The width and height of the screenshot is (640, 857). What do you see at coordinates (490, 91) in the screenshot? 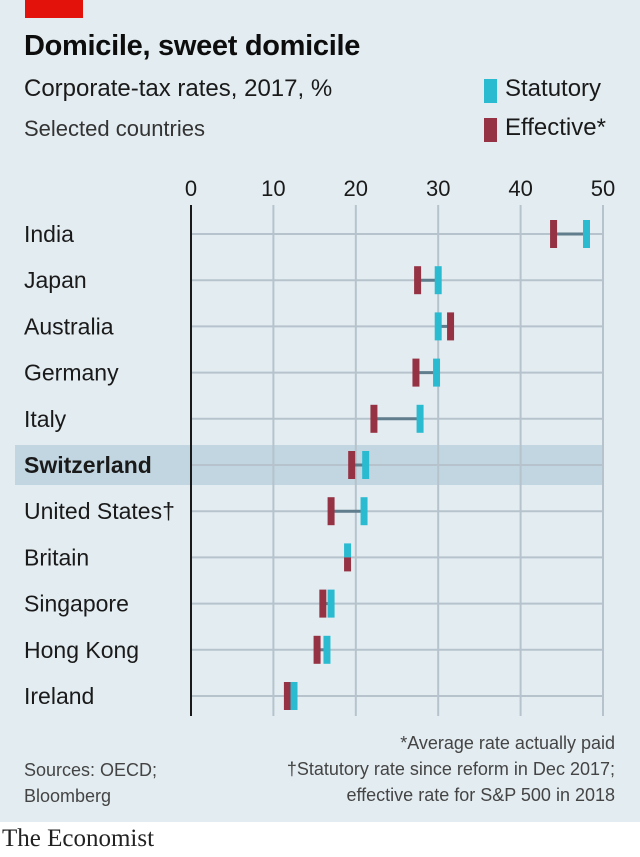
I see `legend-statutory-swatch` at bounding box center [490, 91].